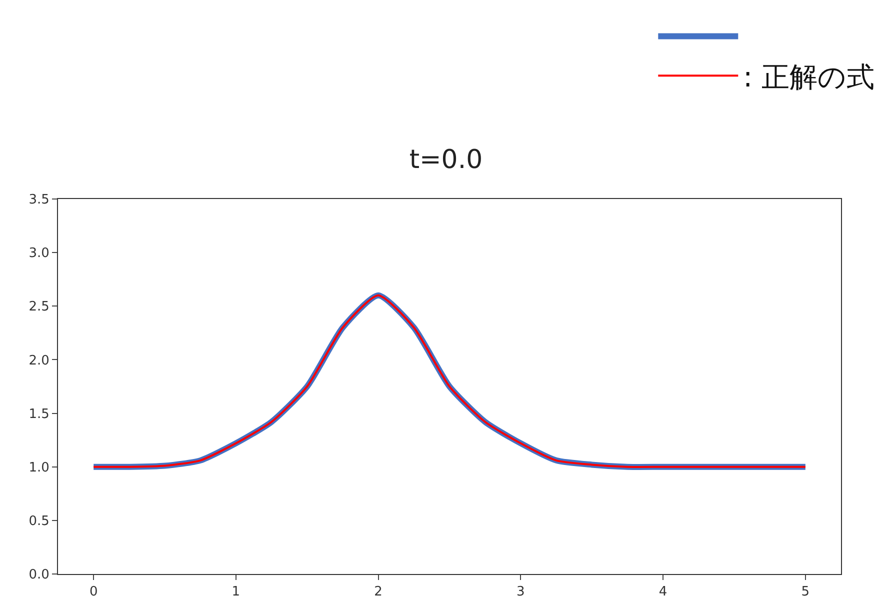 This screenshot has width=892, height=612. Describe the element at coordinates (39, 575) in the screenshot. I see `y-tick-label: 0.0` at that location.